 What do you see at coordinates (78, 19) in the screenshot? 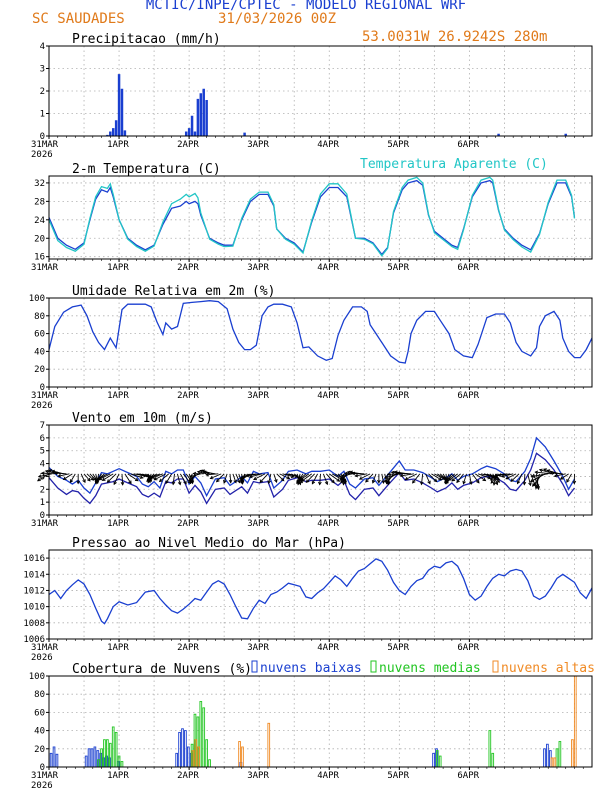
I see `station-name: SC SAUDADES` at bounding box center [78, 19].